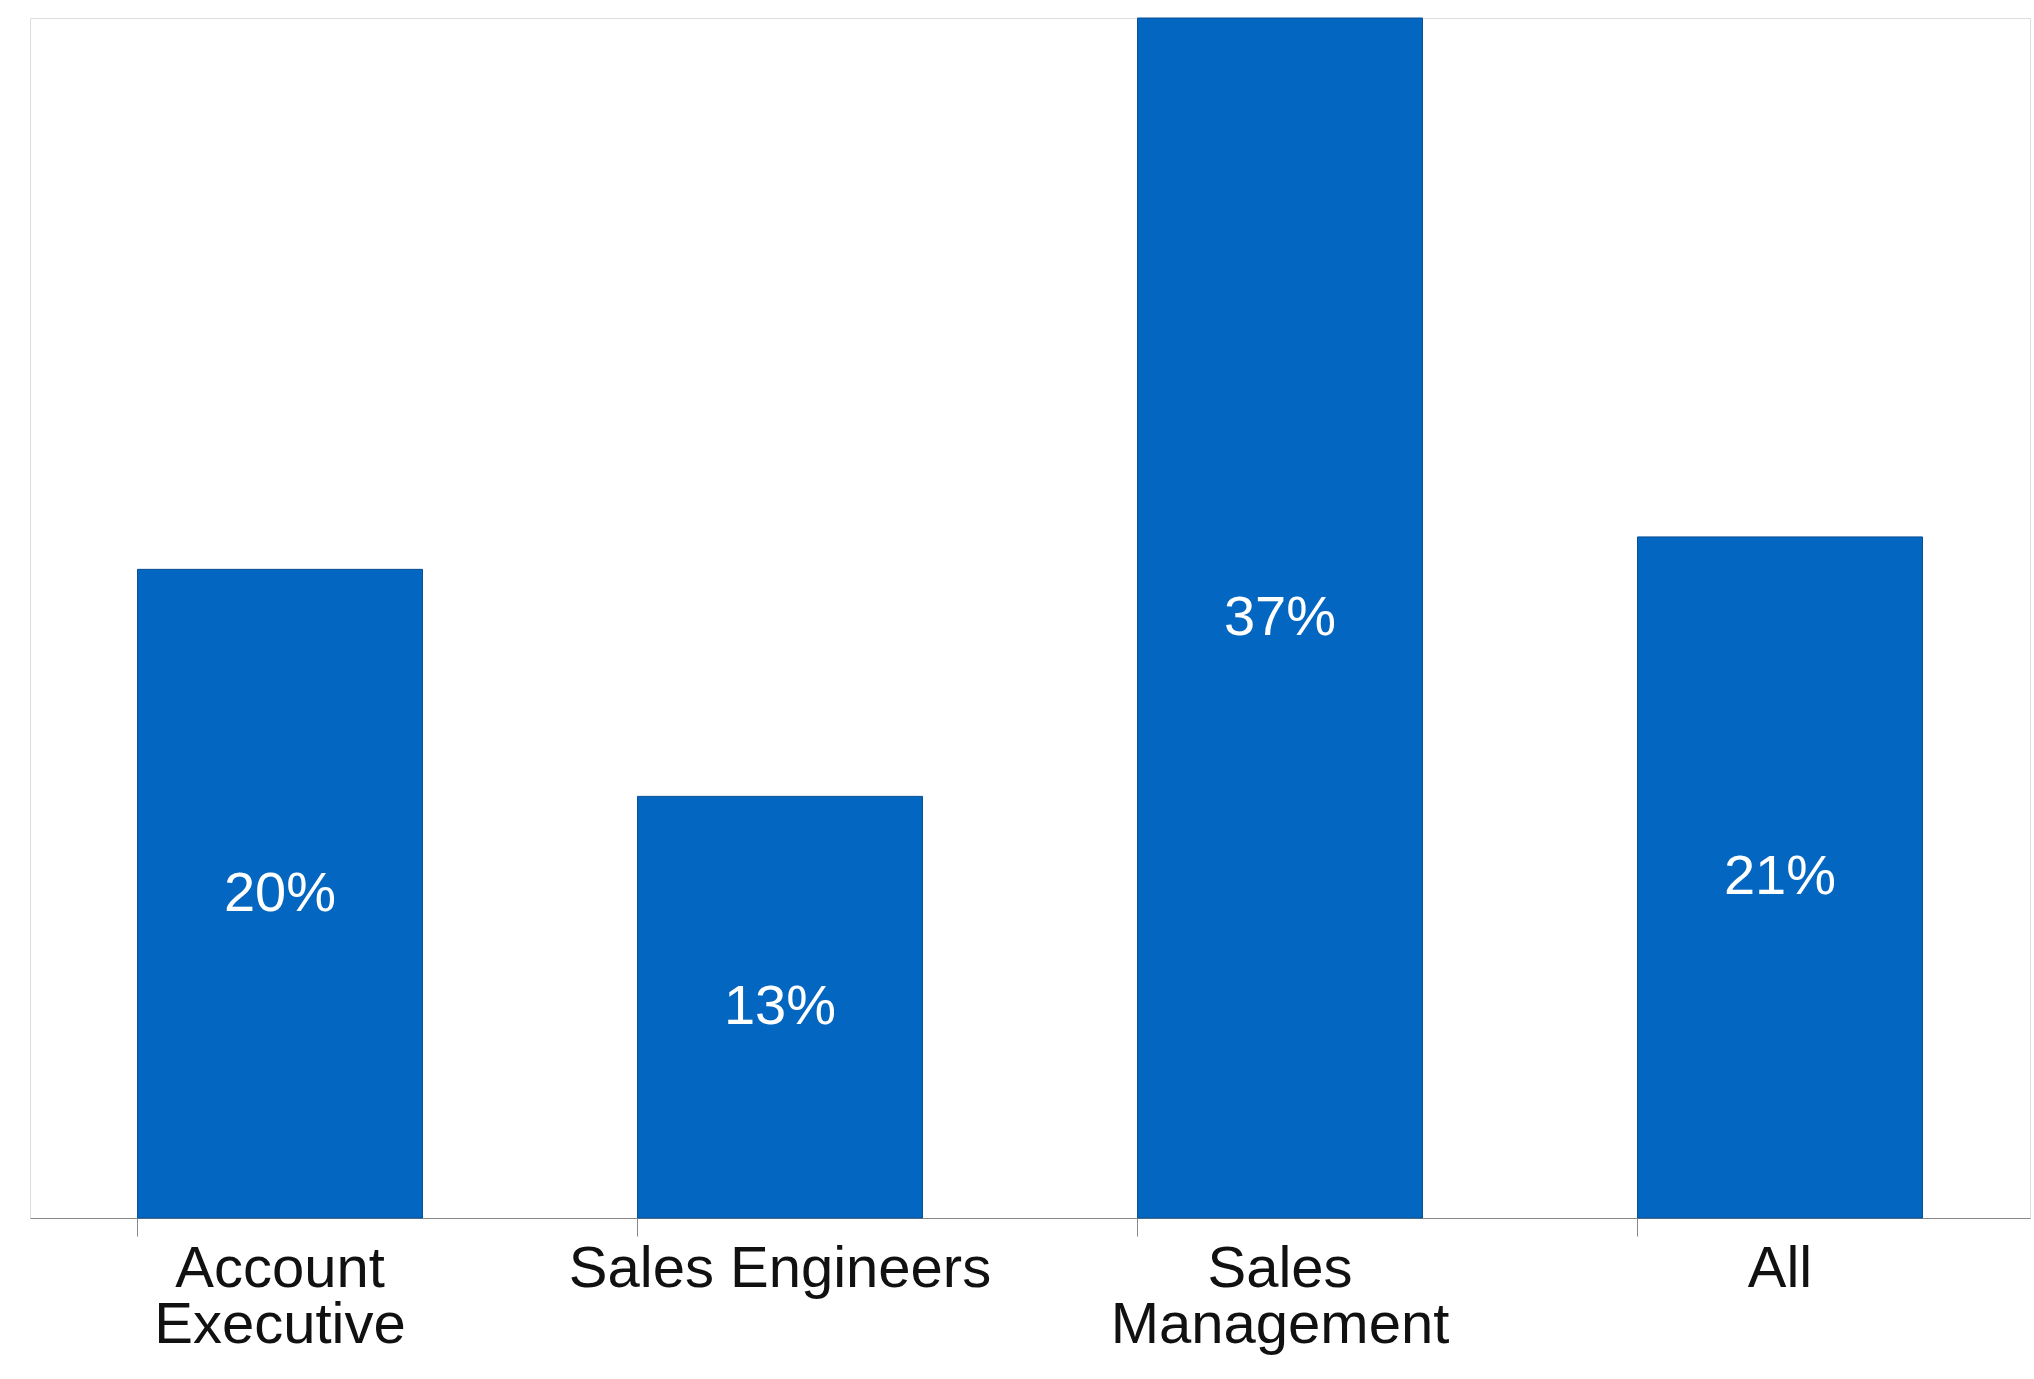 This screenshot has width=2034, height=1379. Describe the element at coordinates (780, 1266) in the screenshot. I see `x-tick-label: Sales Engineers` at that location.